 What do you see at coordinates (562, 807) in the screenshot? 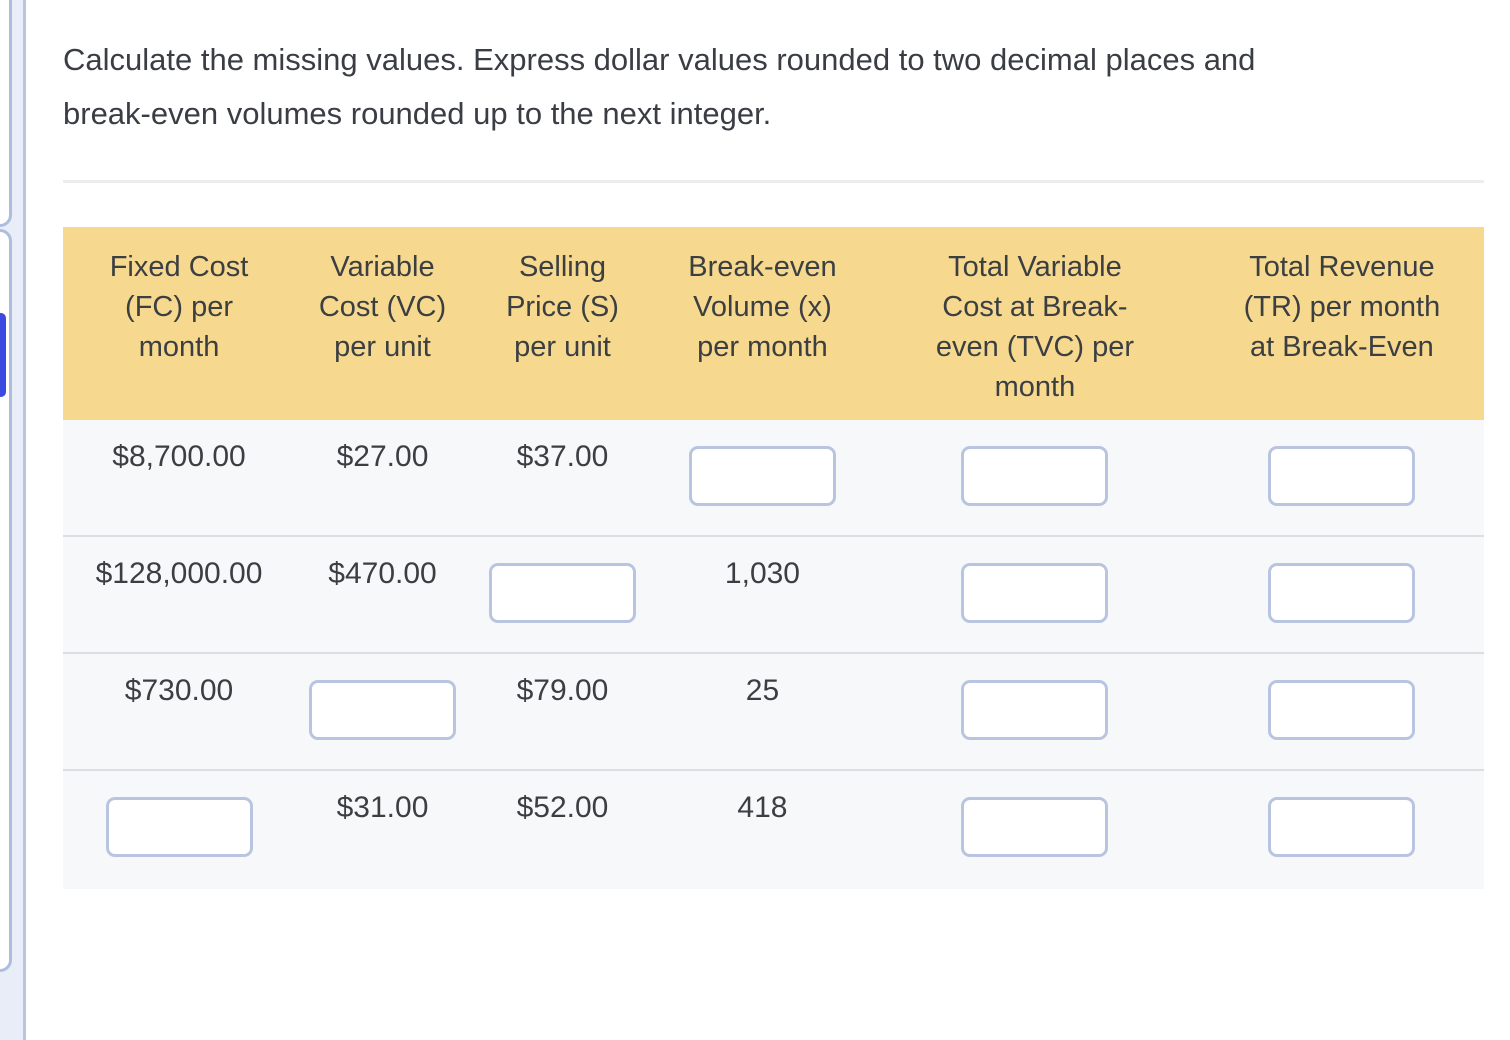
I see `cell-r4-selling-price: $52.00` at bounding box center [562, 807].